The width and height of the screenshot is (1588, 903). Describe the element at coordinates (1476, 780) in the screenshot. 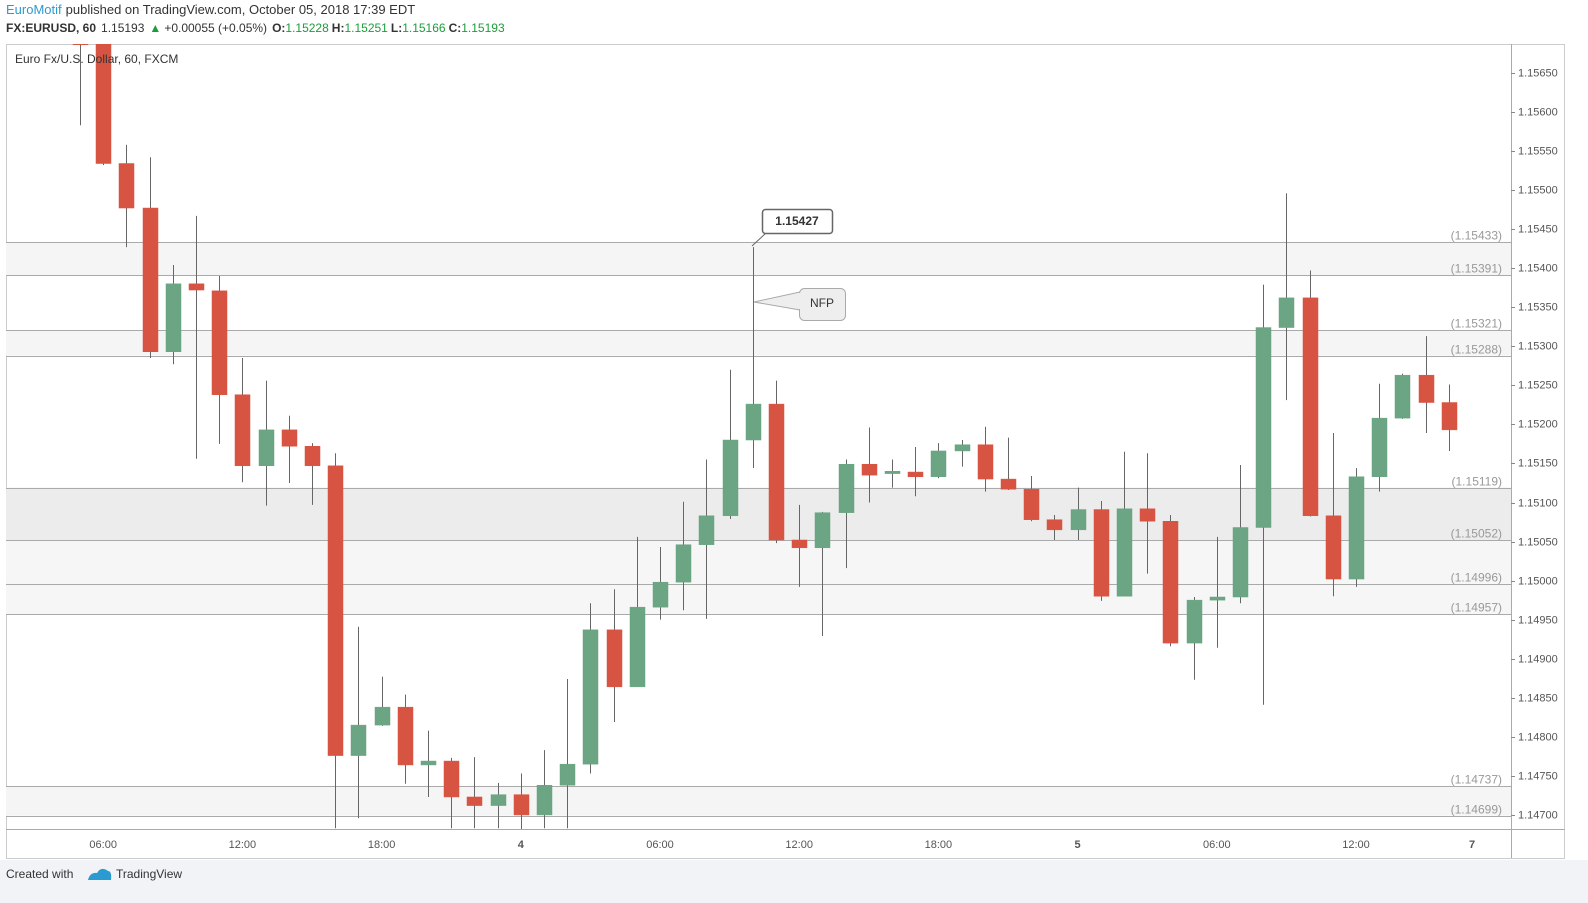

I see `level-label: (1.14737)` at that location.